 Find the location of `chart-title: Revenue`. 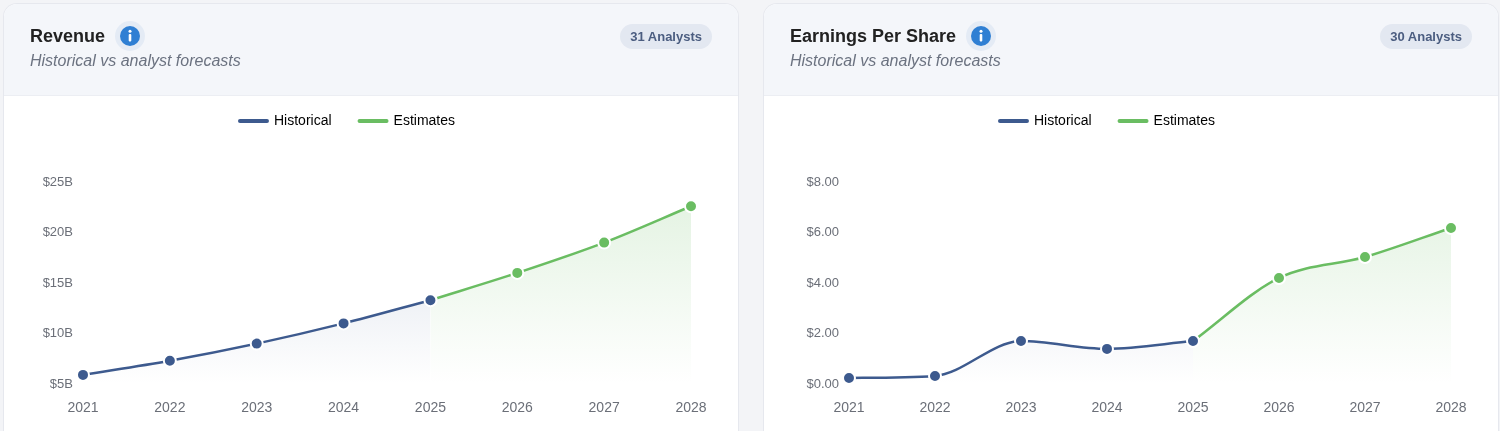

chart-title: Revenue is located at coordinates (68, 36).